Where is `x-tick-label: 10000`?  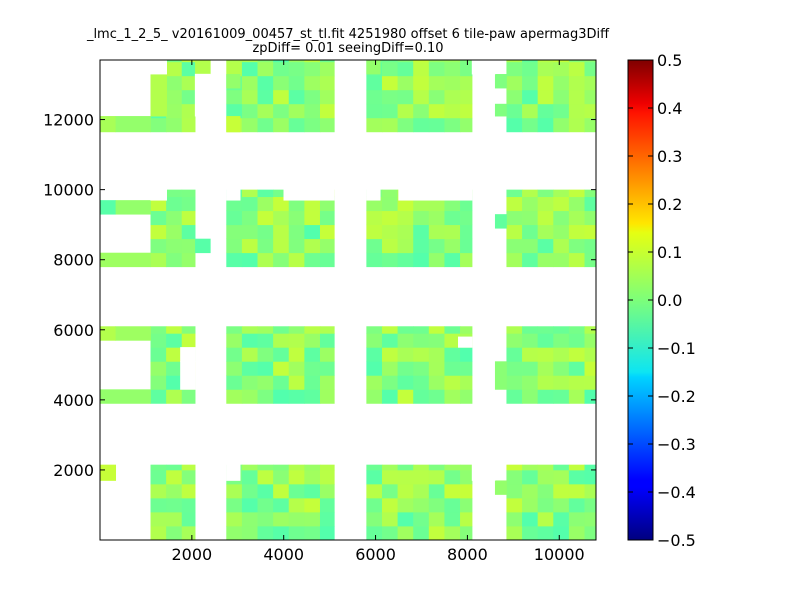
x-tick-label: 10000 is located at coordinates (559, 554).